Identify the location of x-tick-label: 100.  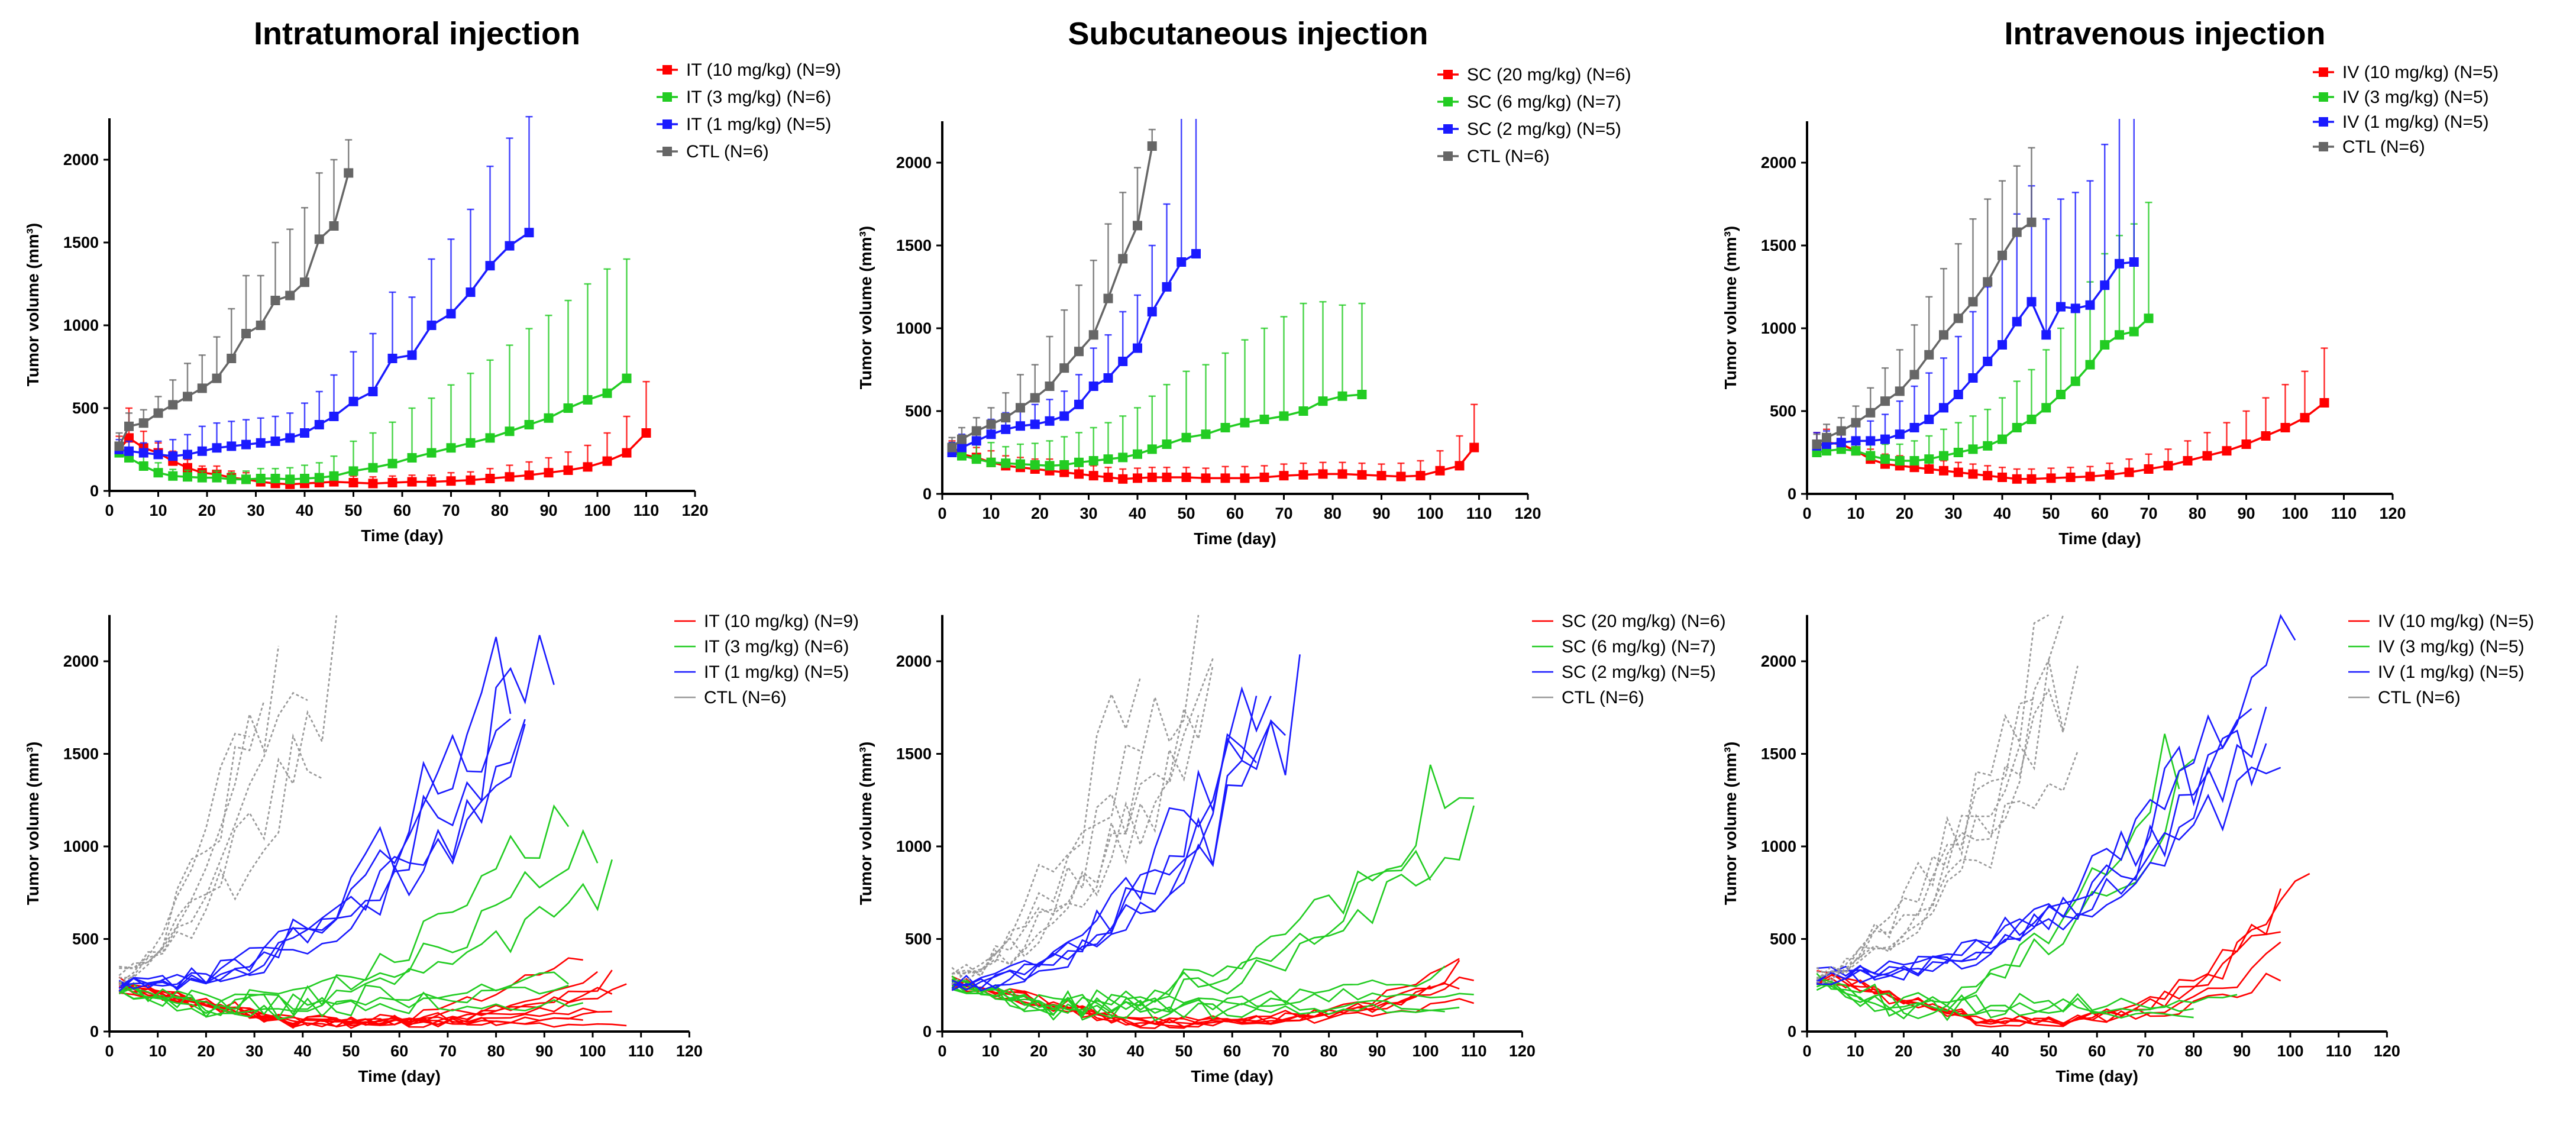
(1425, 1051).